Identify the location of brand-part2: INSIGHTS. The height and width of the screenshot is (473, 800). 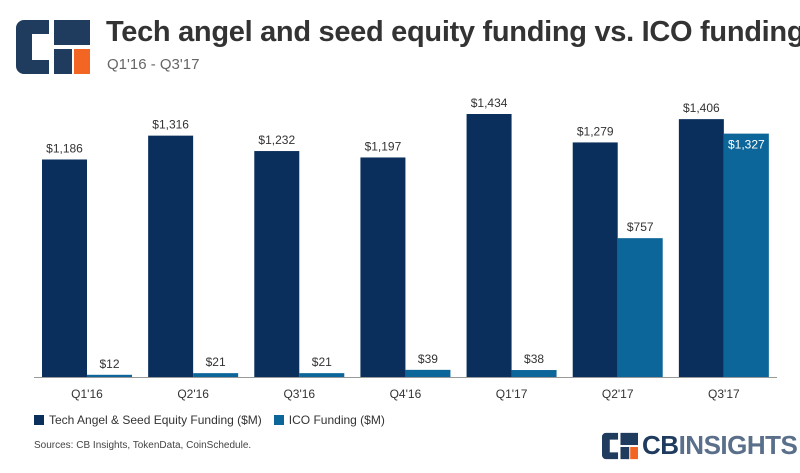
(738, 445).